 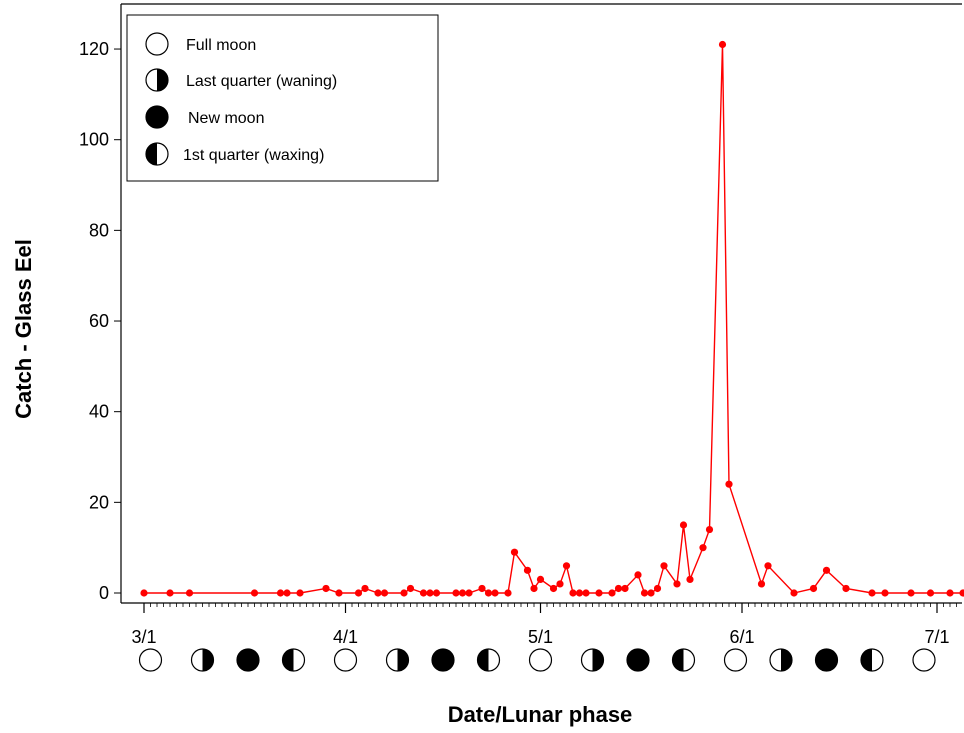 What do you see at coordinates (540, 714) in the screenshot?
I see `x-axis-title: Date/Lunar phase` at bounding box center [540, 714].